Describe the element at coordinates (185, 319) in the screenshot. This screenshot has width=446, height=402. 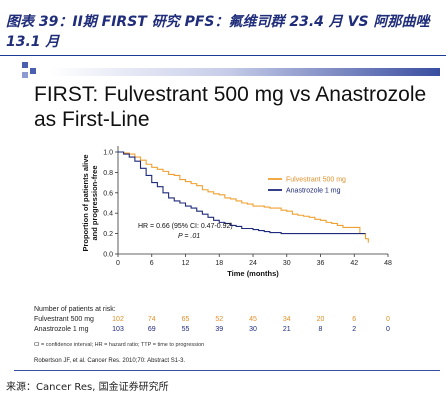
I see `risk-value: 65` at that location.